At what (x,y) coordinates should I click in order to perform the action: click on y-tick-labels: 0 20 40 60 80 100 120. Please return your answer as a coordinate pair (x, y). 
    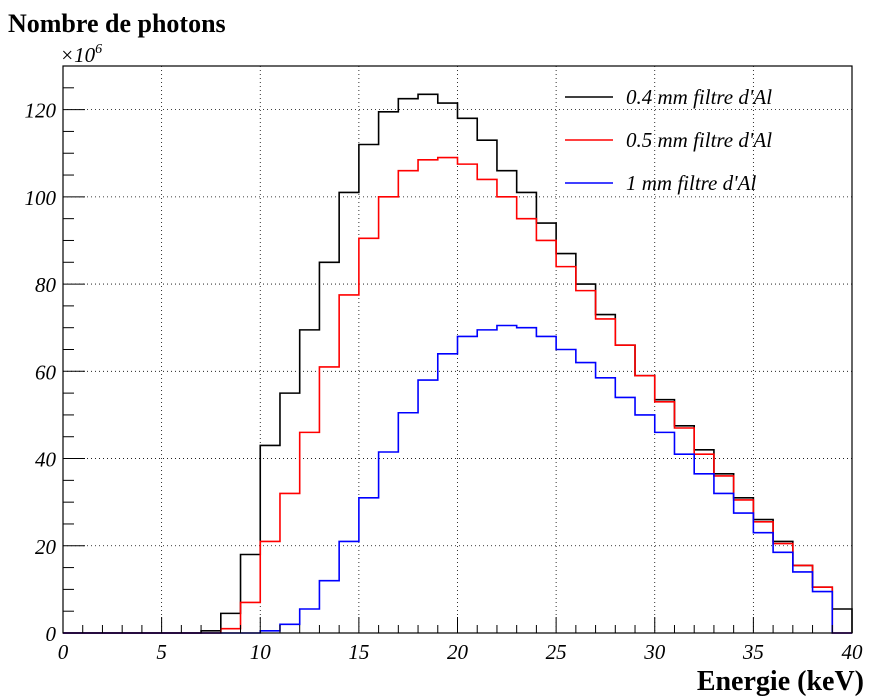
    Looking at the image, I should click on (41, 372).